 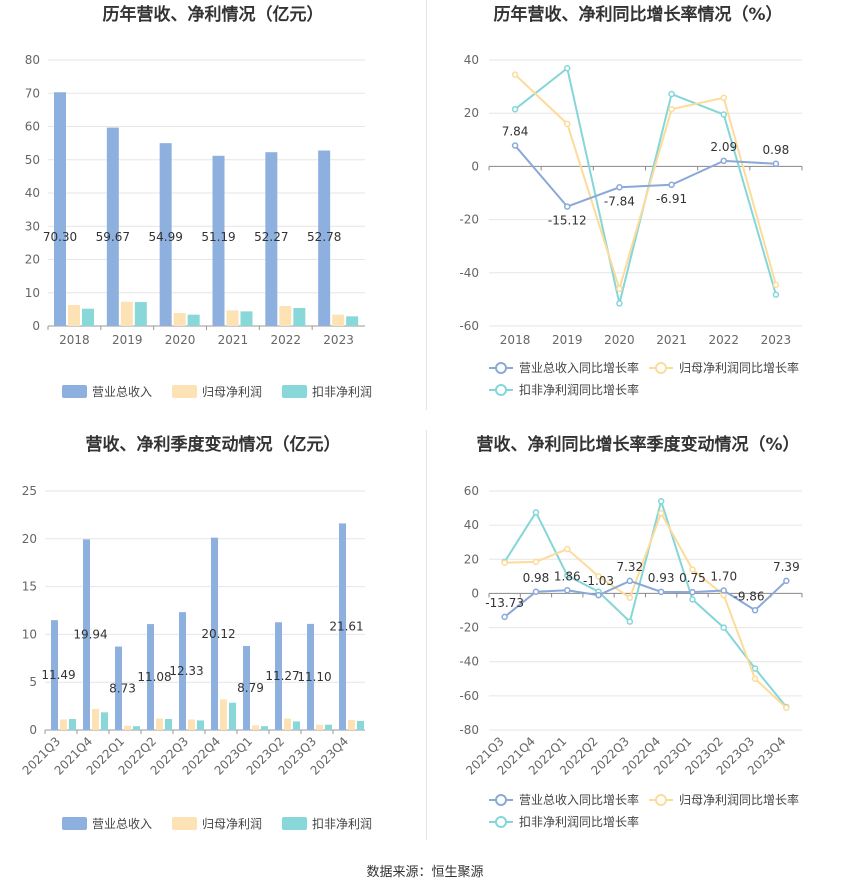 I want to click on x-tick-label: 2018, so click(x=74, y=340).